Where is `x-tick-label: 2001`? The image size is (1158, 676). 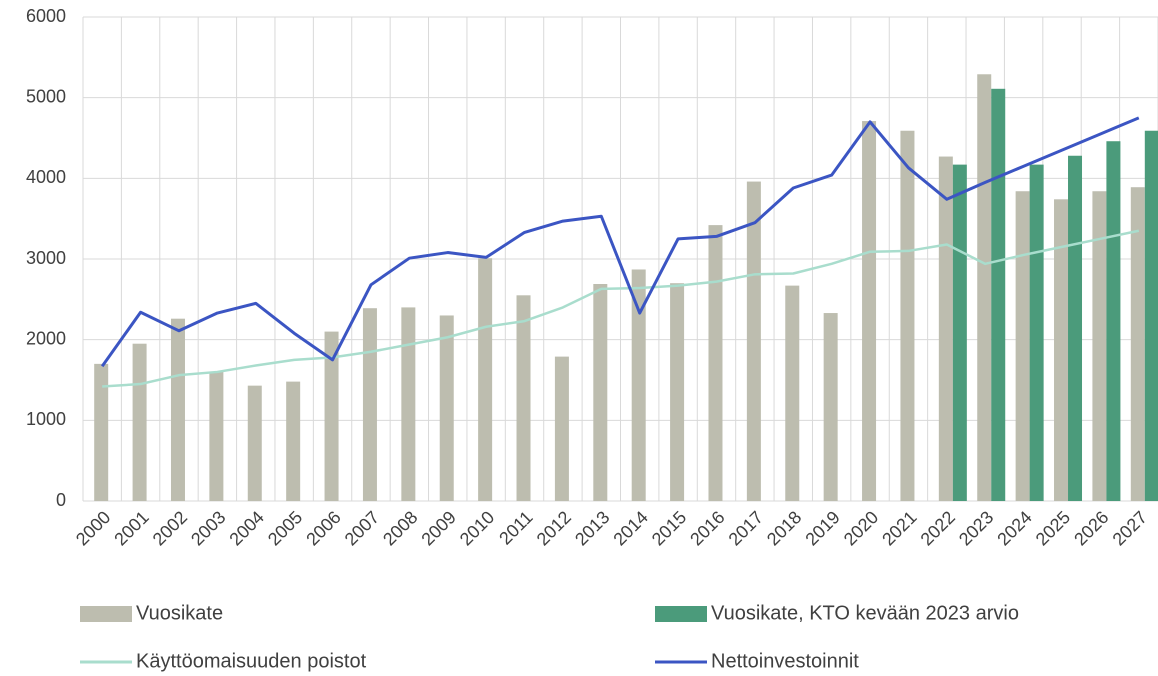 x-tick-label: 2001 is located at coordinates (131, 528).